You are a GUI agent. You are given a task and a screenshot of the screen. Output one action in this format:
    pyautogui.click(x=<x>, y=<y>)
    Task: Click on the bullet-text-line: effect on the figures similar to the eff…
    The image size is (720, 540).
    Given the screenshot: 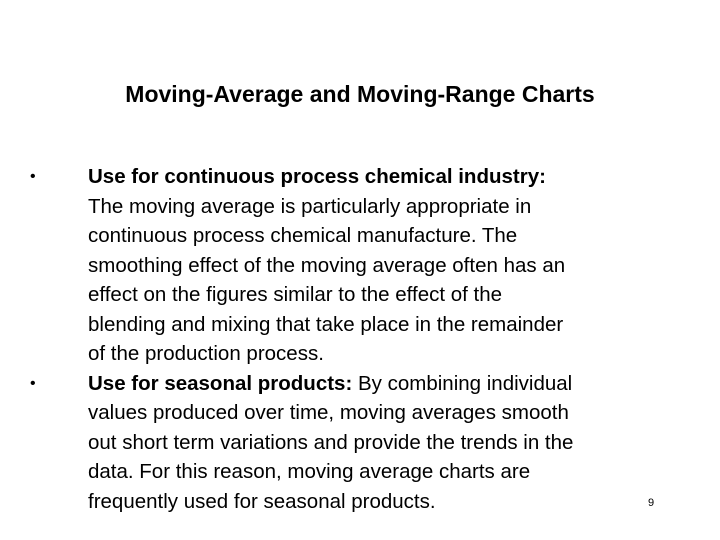 What is the action you would take?
    pyautogui.click(x=295, y=294)
    